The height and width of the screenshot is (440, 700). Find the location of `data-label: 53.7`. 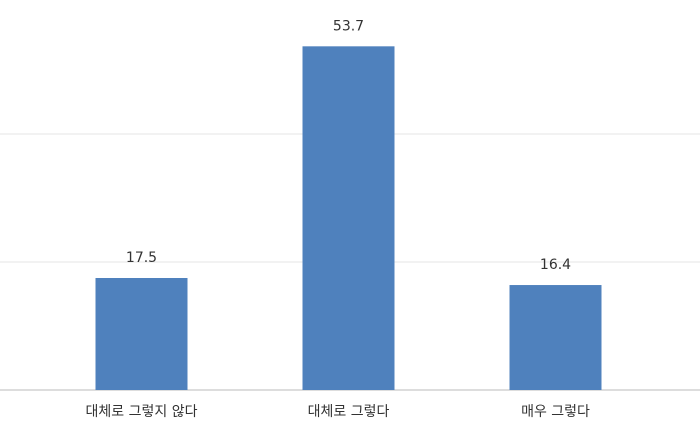

data-label: 53.7 is located at coordinates (348, 26).